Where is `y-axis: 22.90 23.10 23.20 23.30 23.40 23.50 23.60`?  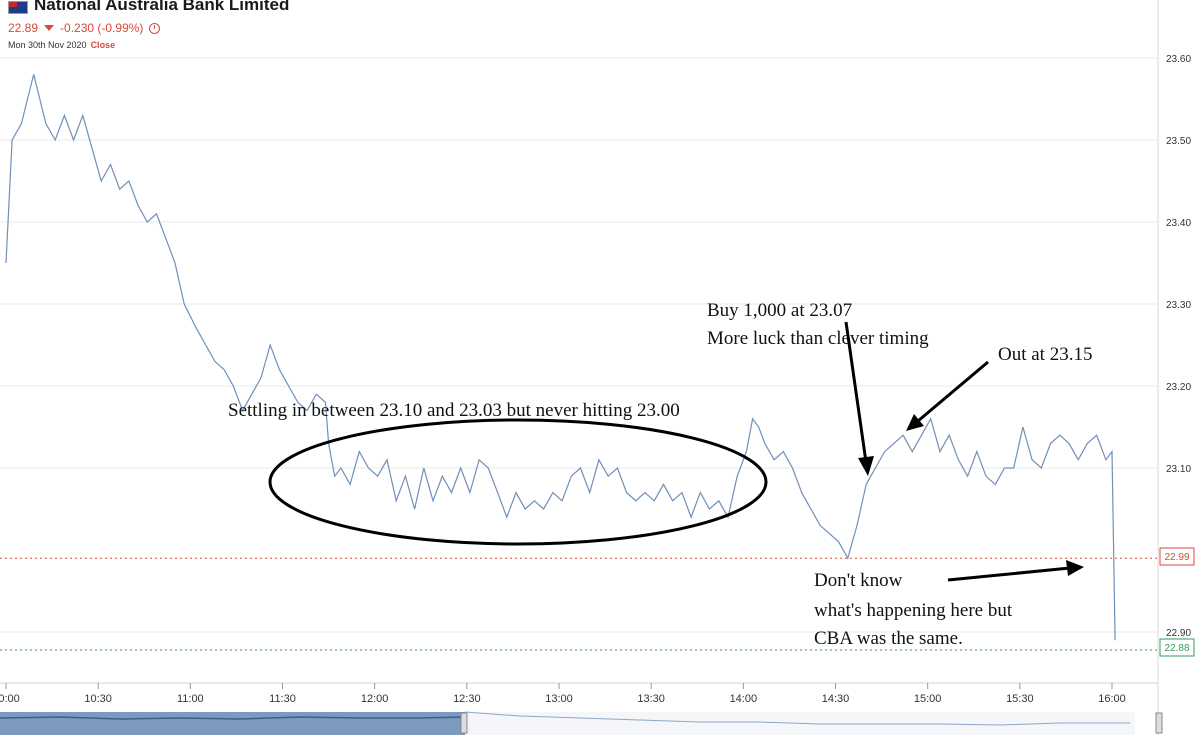
y-axis: 22.90 23.10 23.20 23.30 23.40 23.50 23.60 is located at coordinates (1178, 346).